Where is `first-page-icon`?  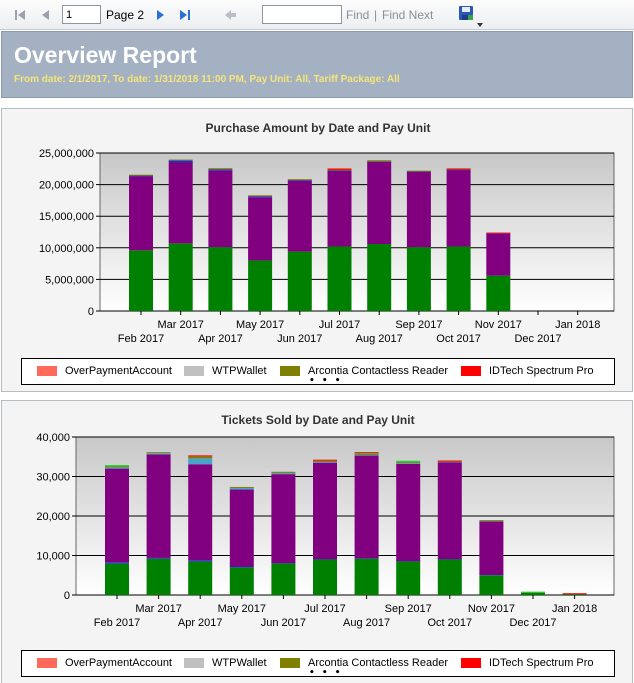 first-page-icon is located at coordinates (20, 15).